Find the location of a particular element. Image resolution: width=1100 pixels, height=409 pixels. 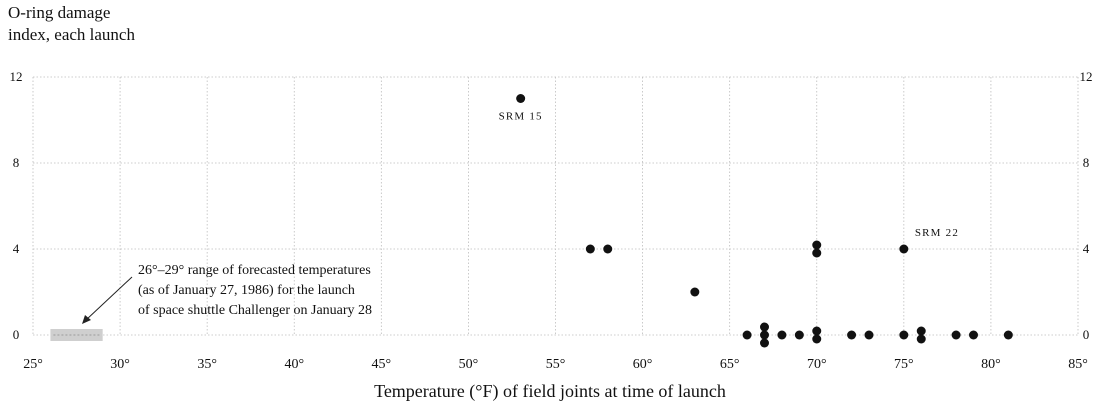

annotation-line: 26°–29° range of forecasted temperatures is located at coordinates (254, 270).